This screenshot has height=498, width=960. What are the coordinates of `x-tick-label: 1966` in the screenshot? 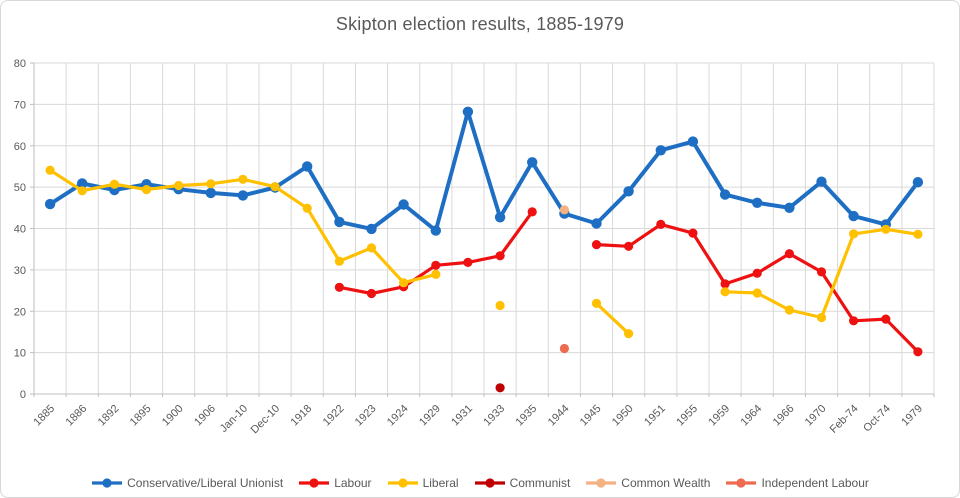 It's located at (784, 416).